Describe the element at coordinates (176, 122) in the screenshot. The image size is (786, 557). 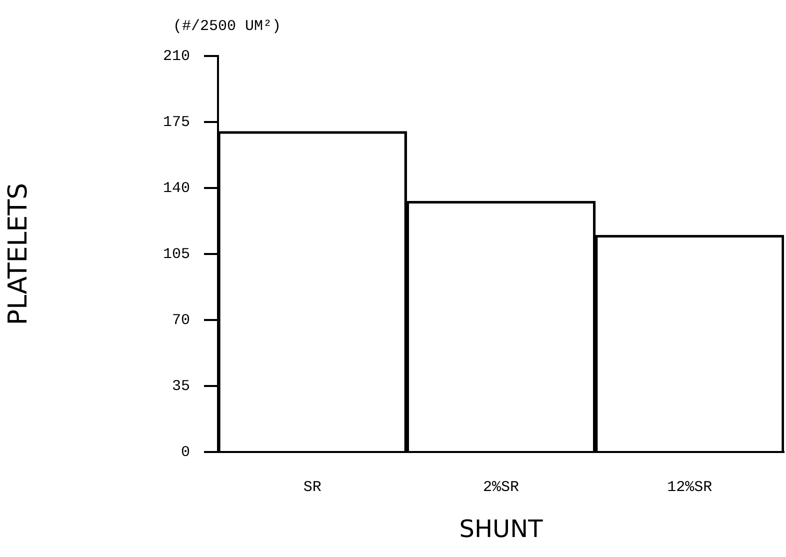
I see `y-tick-label: 175` at that location.